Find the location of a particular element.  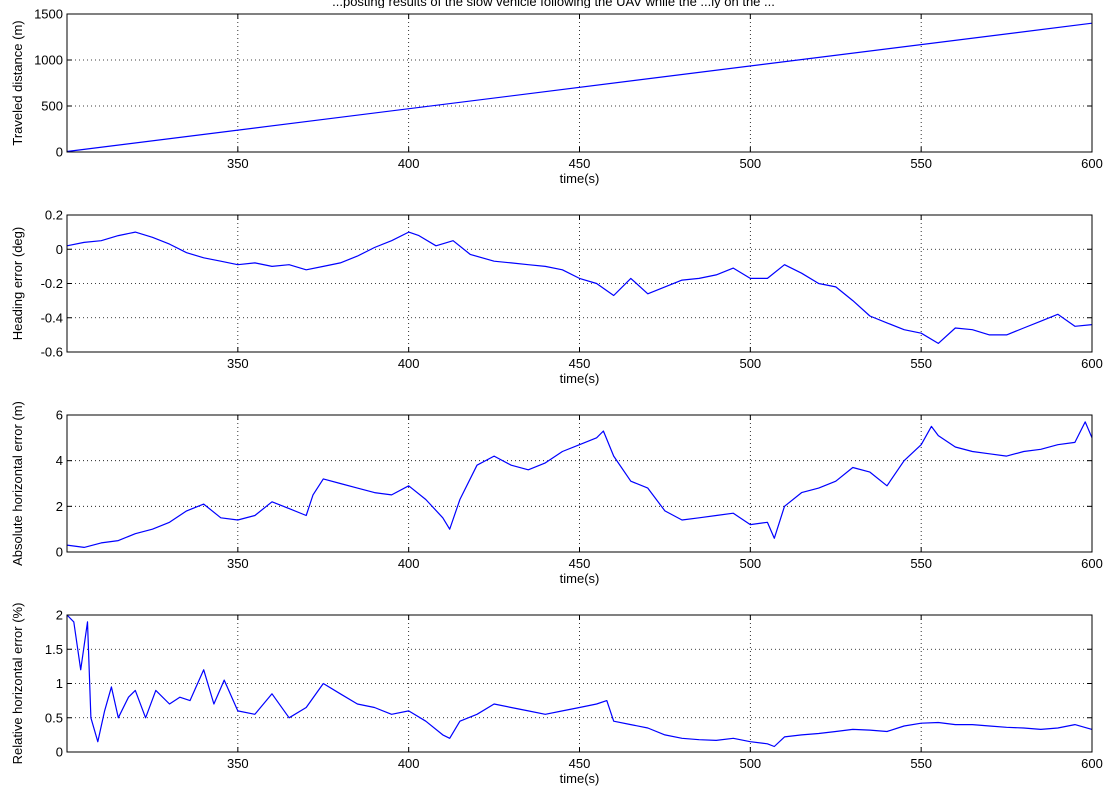

y-axis-label: Relative horizontal error (%) is located at coordinates (17, 684).